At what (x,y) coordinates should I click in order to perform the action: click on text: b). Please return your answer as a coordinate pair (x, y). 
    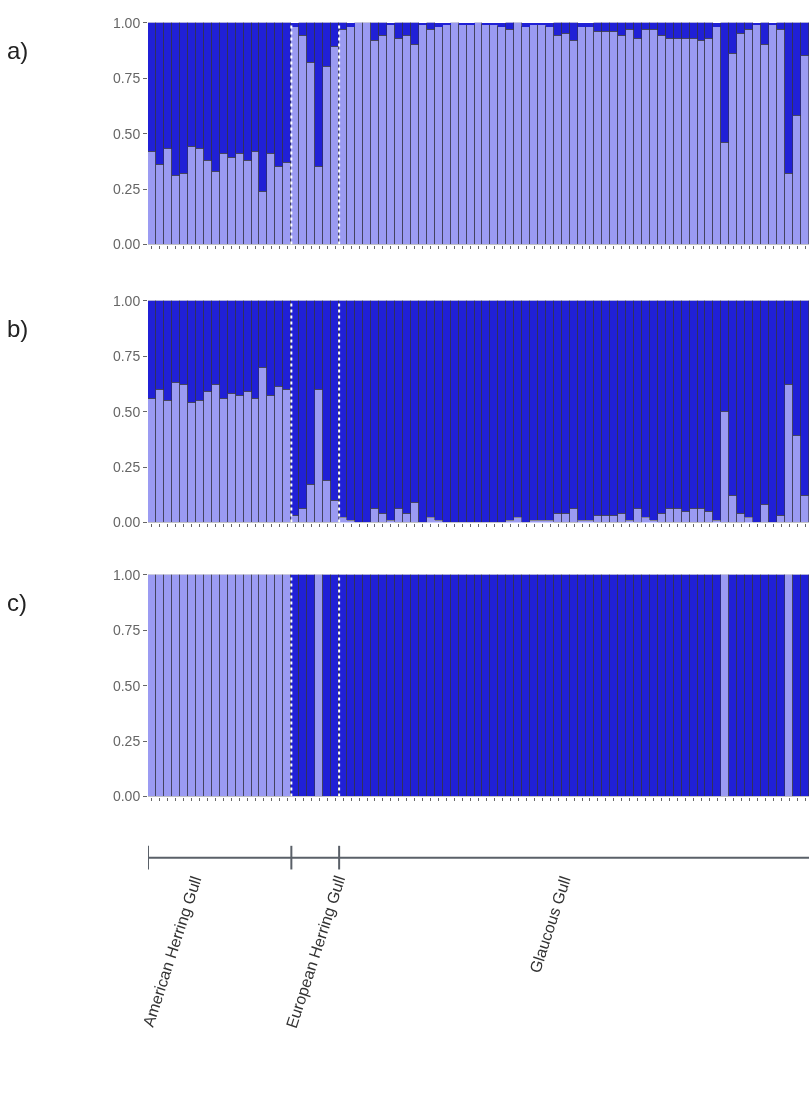
    Looking at the image, I should click on (18, 328).